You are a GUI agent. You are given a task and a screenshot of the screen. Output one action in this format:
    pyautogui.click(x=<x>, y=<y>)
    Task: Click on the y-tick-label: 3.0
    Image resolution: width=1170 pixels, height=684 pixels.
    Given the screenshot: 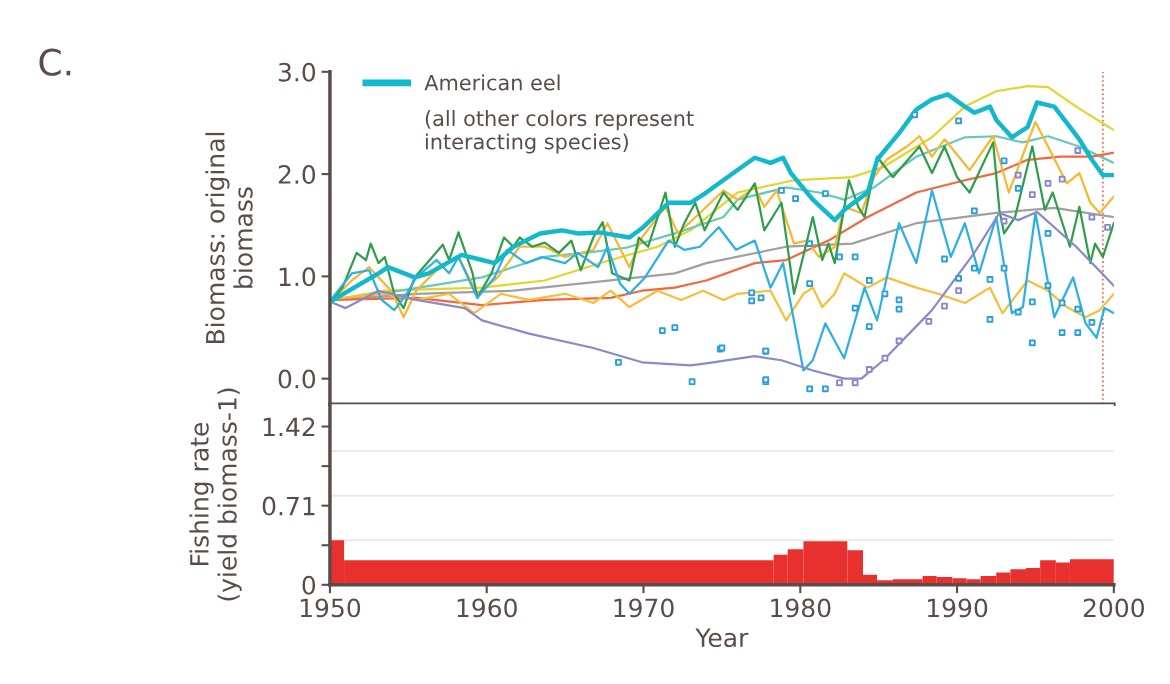 What is the action you would take?
    pyautogui.click(x=297, y=72)
    